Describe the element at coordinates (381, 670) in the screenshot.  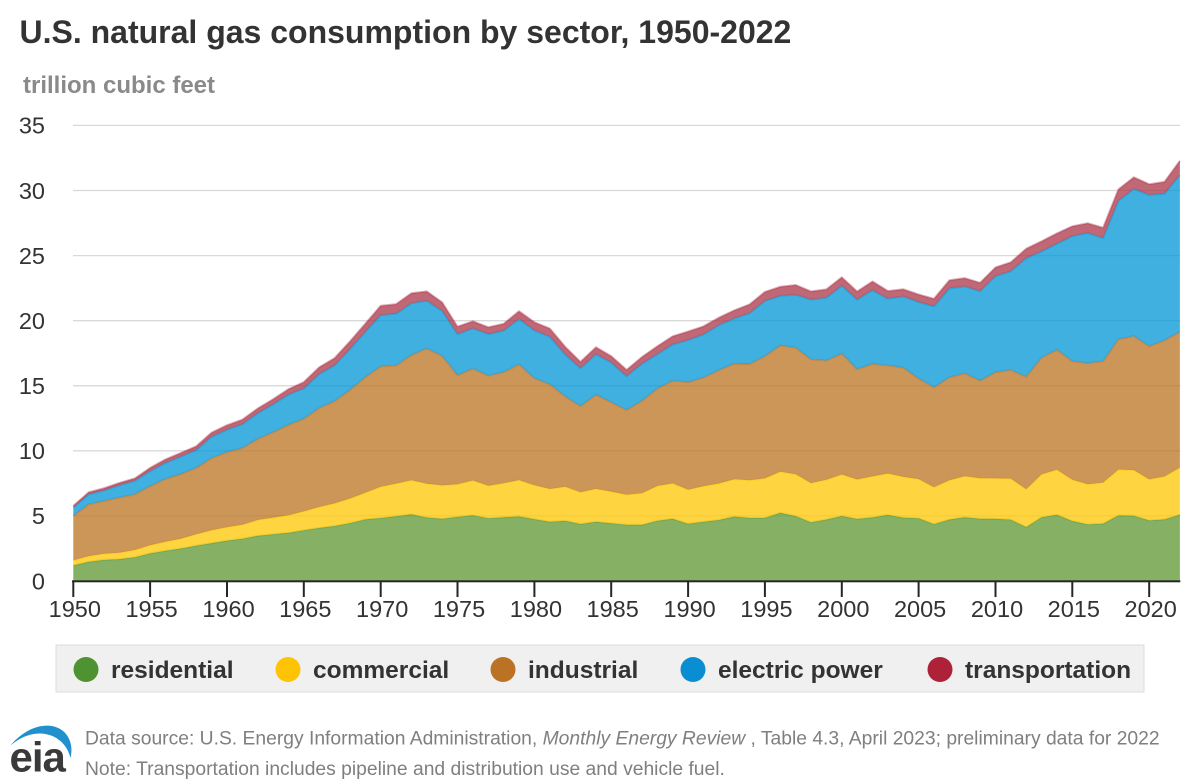
I see `svg-text: commercial` at that location.